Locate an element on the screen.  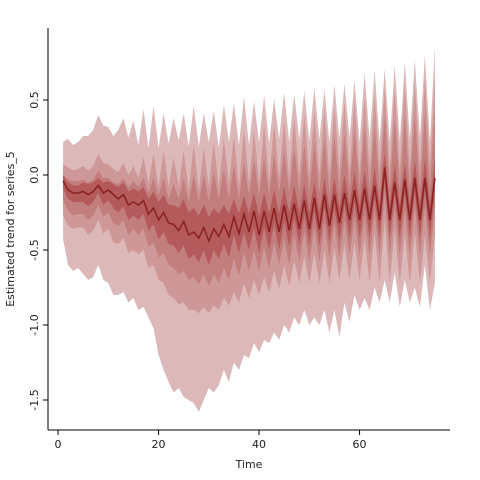
x-ticks: 0 20 40 60 is located at coordinates (211, 440).